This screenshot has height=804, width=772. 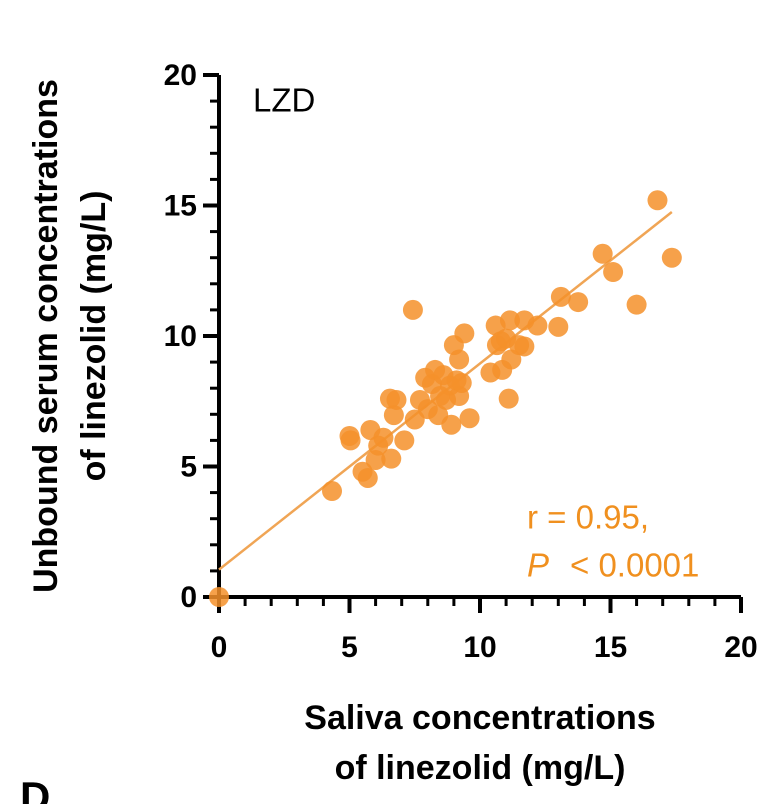 What do you see at coordinates (634, 565) in the screenshot?
I see `annotation: < 0.0001` at bounding box center [634, 565].